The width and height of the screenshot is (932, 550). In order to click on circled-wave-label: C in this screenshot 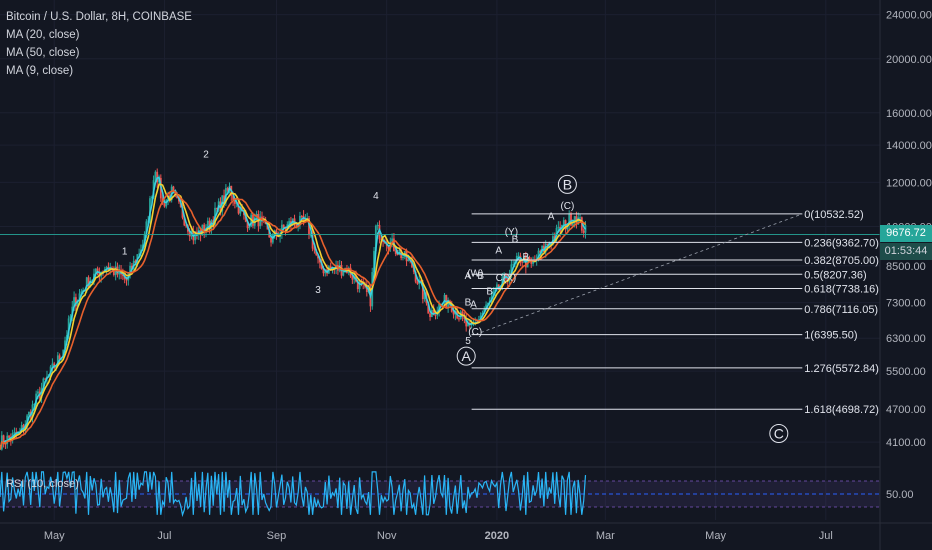, I will do `click(779, 433)`.